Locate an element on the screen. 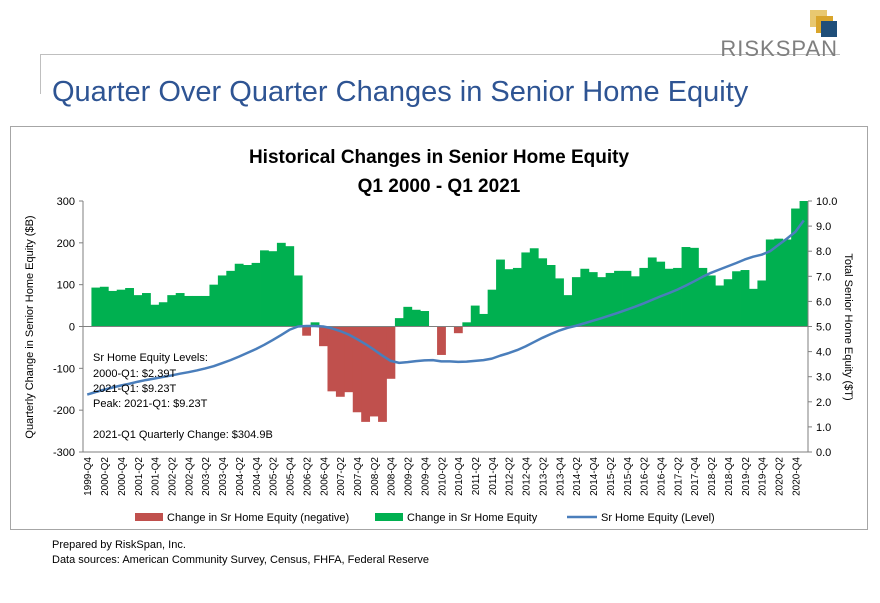 This screenshot has height=603, width=880. x-tick-label: 2018-Q4 is located at coordinates (729, 476).